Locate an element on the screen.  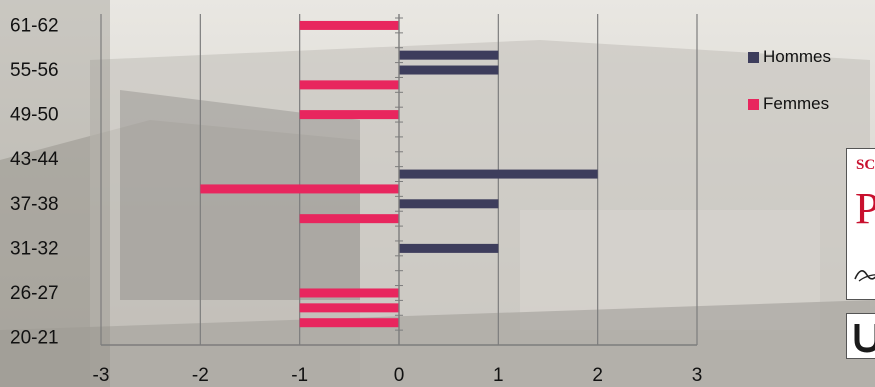
legend-item-hommes: Hommes is located at coordinates (789, 57).